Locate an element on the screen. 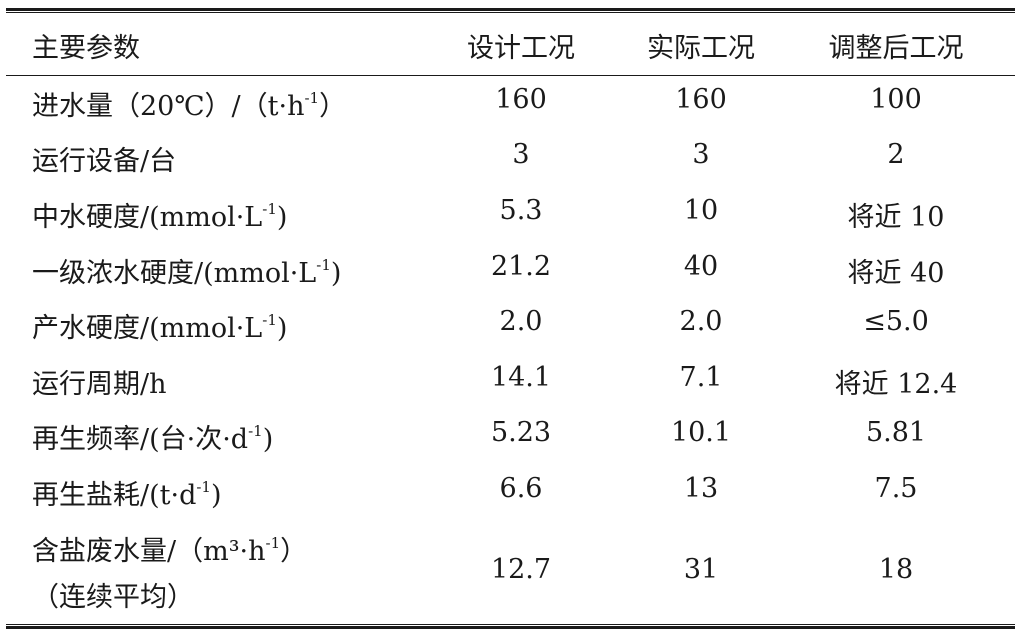 The image size is (1021, 635). param-cell: 含盐废水量/（m³·h-1） （连续平均） is located at coordinates (170, 573).